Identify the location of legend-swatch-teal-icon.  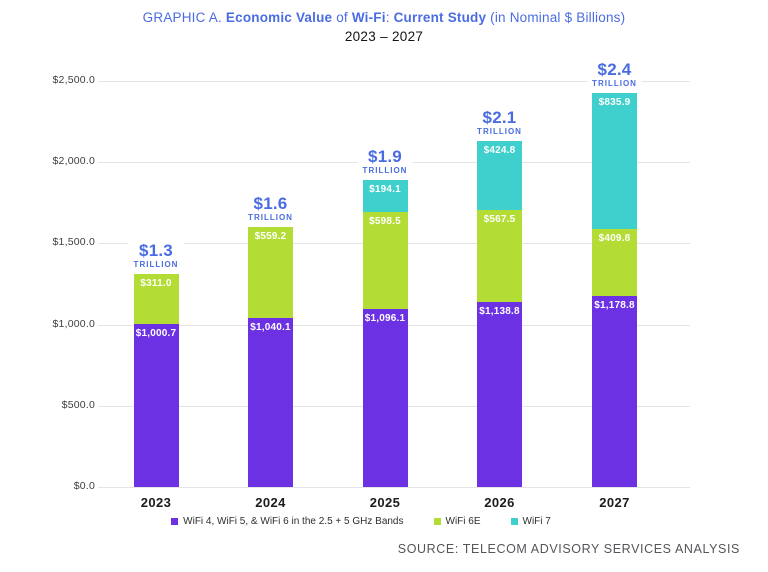
(514, 521).